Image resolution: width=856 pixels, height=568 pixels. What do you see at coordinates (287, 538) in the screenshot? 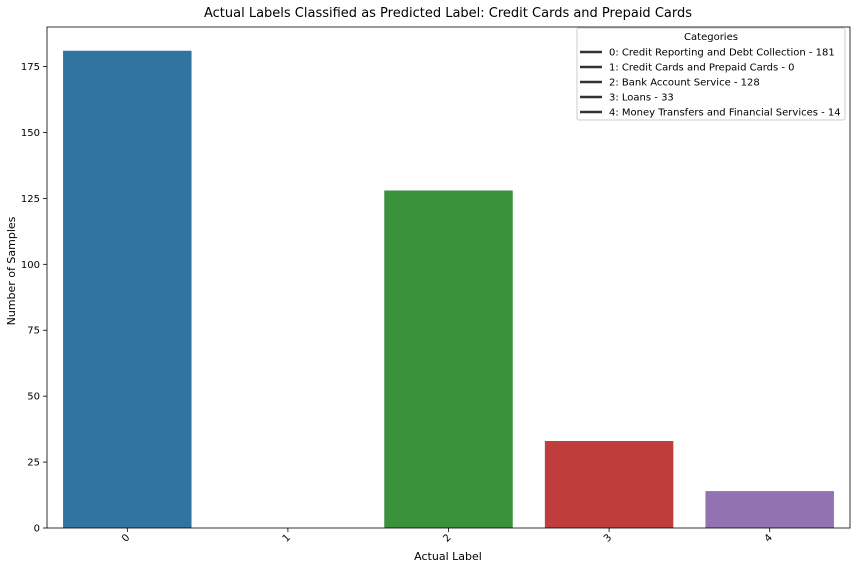
I see `x-tick-label: 1` at bounding box center [287, 538].